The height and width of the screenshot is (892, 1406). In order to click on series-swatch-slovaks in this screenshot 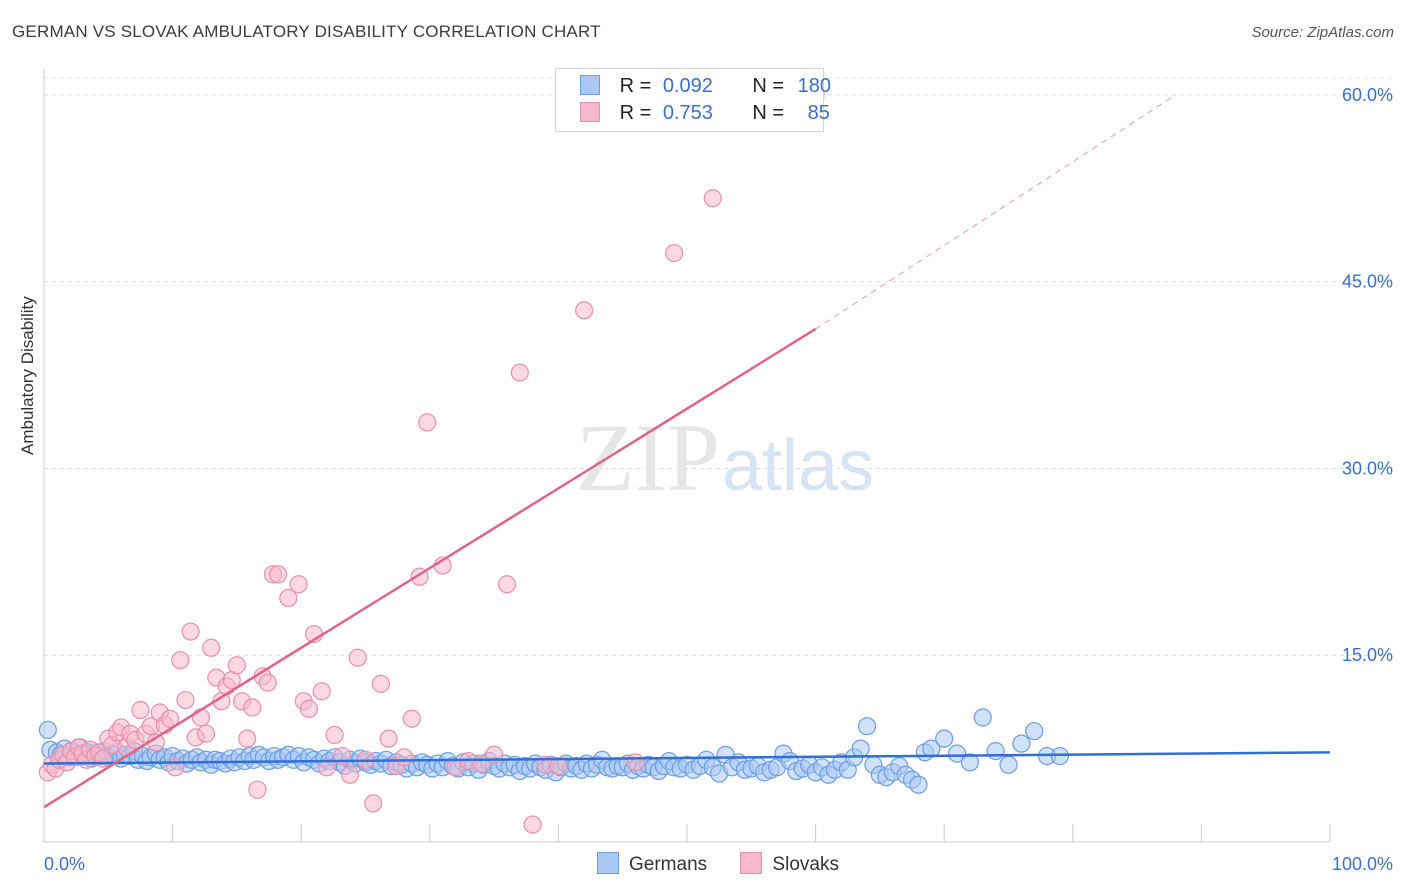, I will do `click(751, 863)`.